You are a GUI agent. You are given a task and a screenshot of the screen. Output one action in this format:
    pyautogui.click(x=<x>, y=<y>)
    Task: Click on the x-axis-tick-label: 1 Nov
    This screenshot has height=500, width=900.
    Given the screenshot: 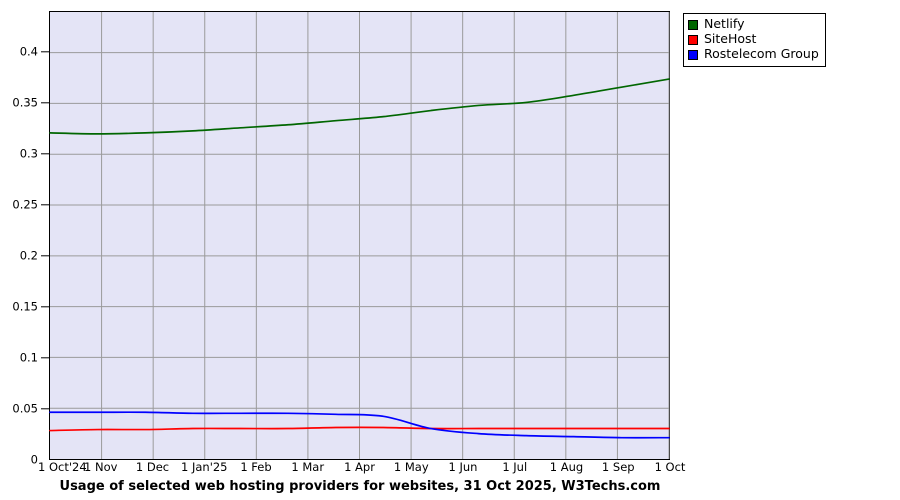 What is the action you would take?
    pyautogui.click(x=101, y=467)
    